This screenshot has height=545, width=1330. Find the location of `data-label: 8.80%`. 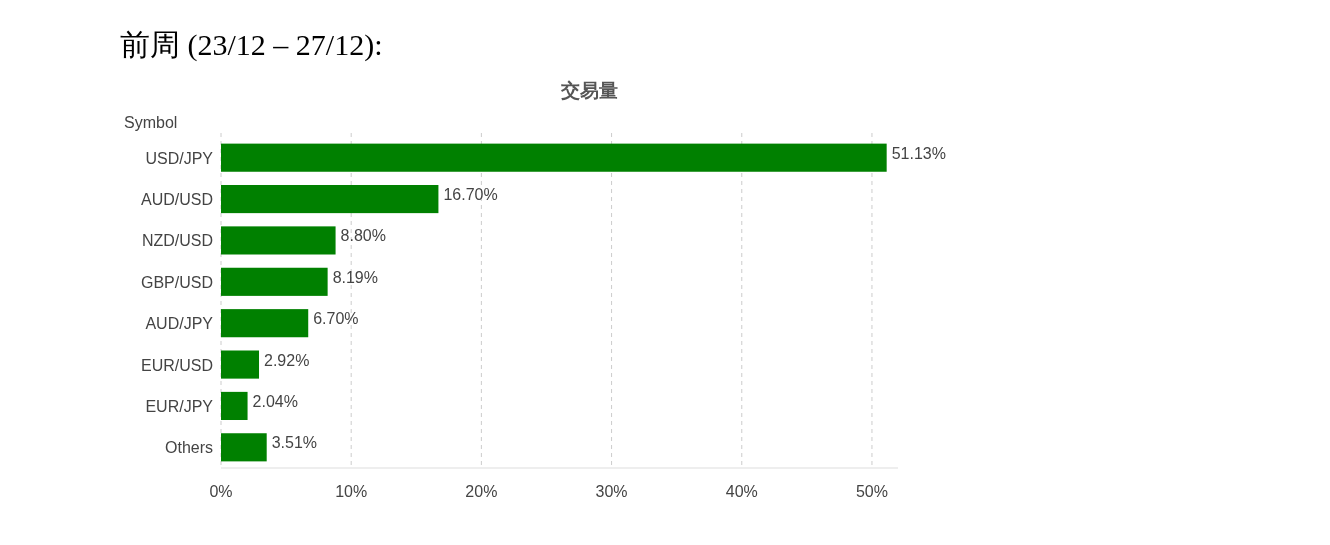

data-label: 8.80% is located at coordinates (363, 236).